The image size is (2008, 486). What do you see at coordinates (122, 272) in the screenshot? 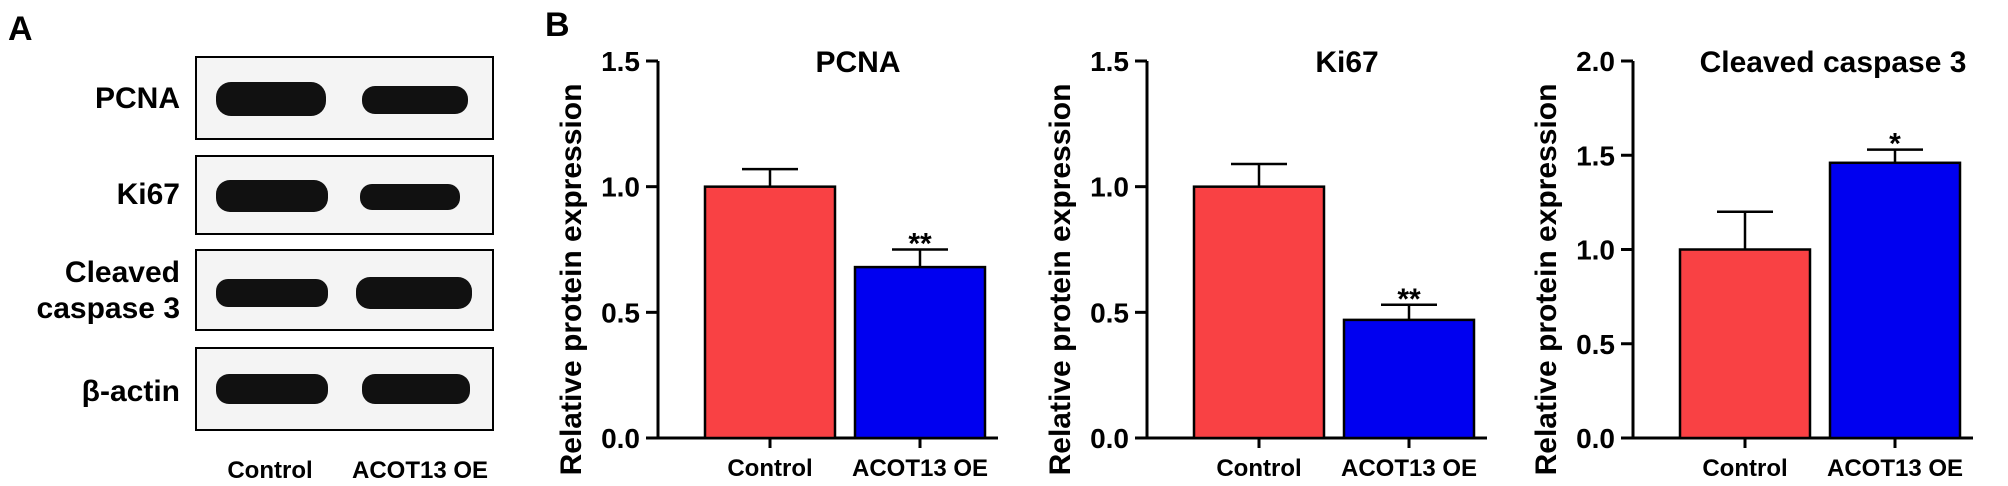
I see `blot-label-cleaved-line1: Cleaved` at bounding box center [122, 272].